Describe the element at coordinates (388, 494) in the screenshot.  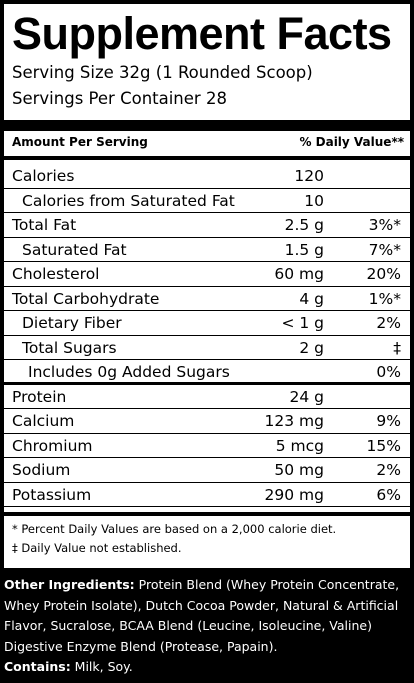
I see `nutrient-daily-value: 6%` at that location.